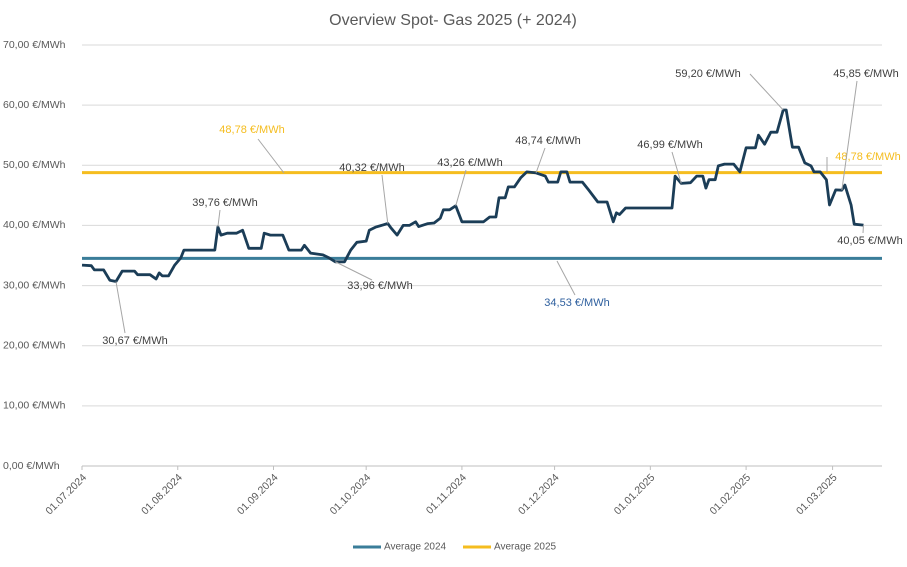 This screenshot has width=907, height=567. What do you see at coordinates (134, 341) in the screenshot?
I see `annotation-label: 30,67 €/MWh` at bounding box center [134, 341].